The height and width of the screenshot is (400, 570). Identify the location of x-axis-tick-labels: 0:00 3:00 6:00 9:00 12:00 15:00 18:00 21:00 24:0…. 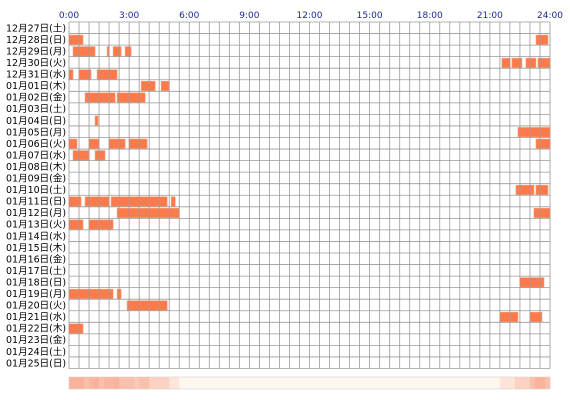
(311, 16).